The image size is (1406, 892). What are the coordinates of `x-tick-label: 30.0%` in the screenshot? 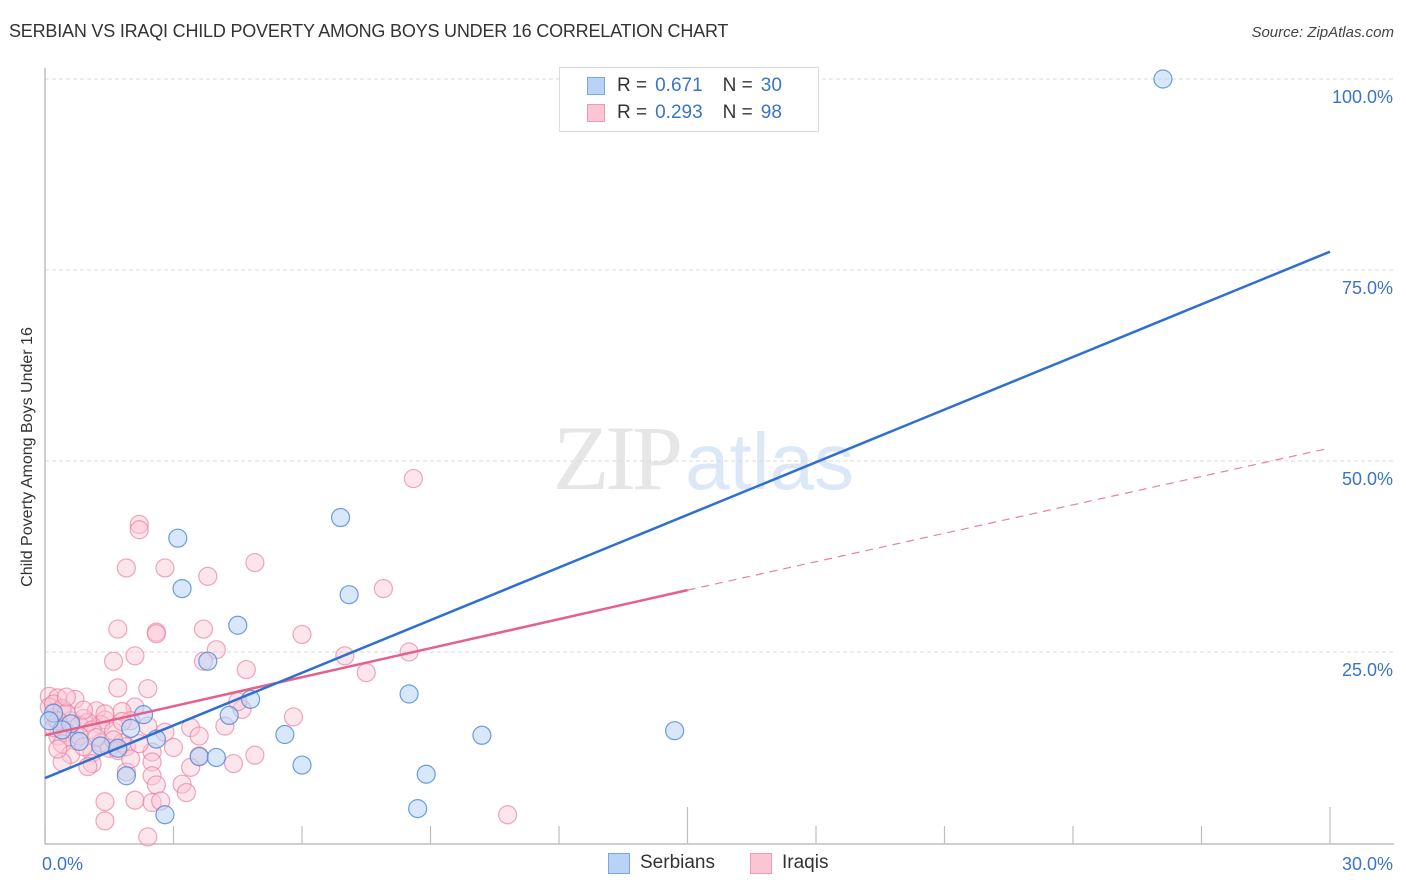 It's located at (1367, 864).